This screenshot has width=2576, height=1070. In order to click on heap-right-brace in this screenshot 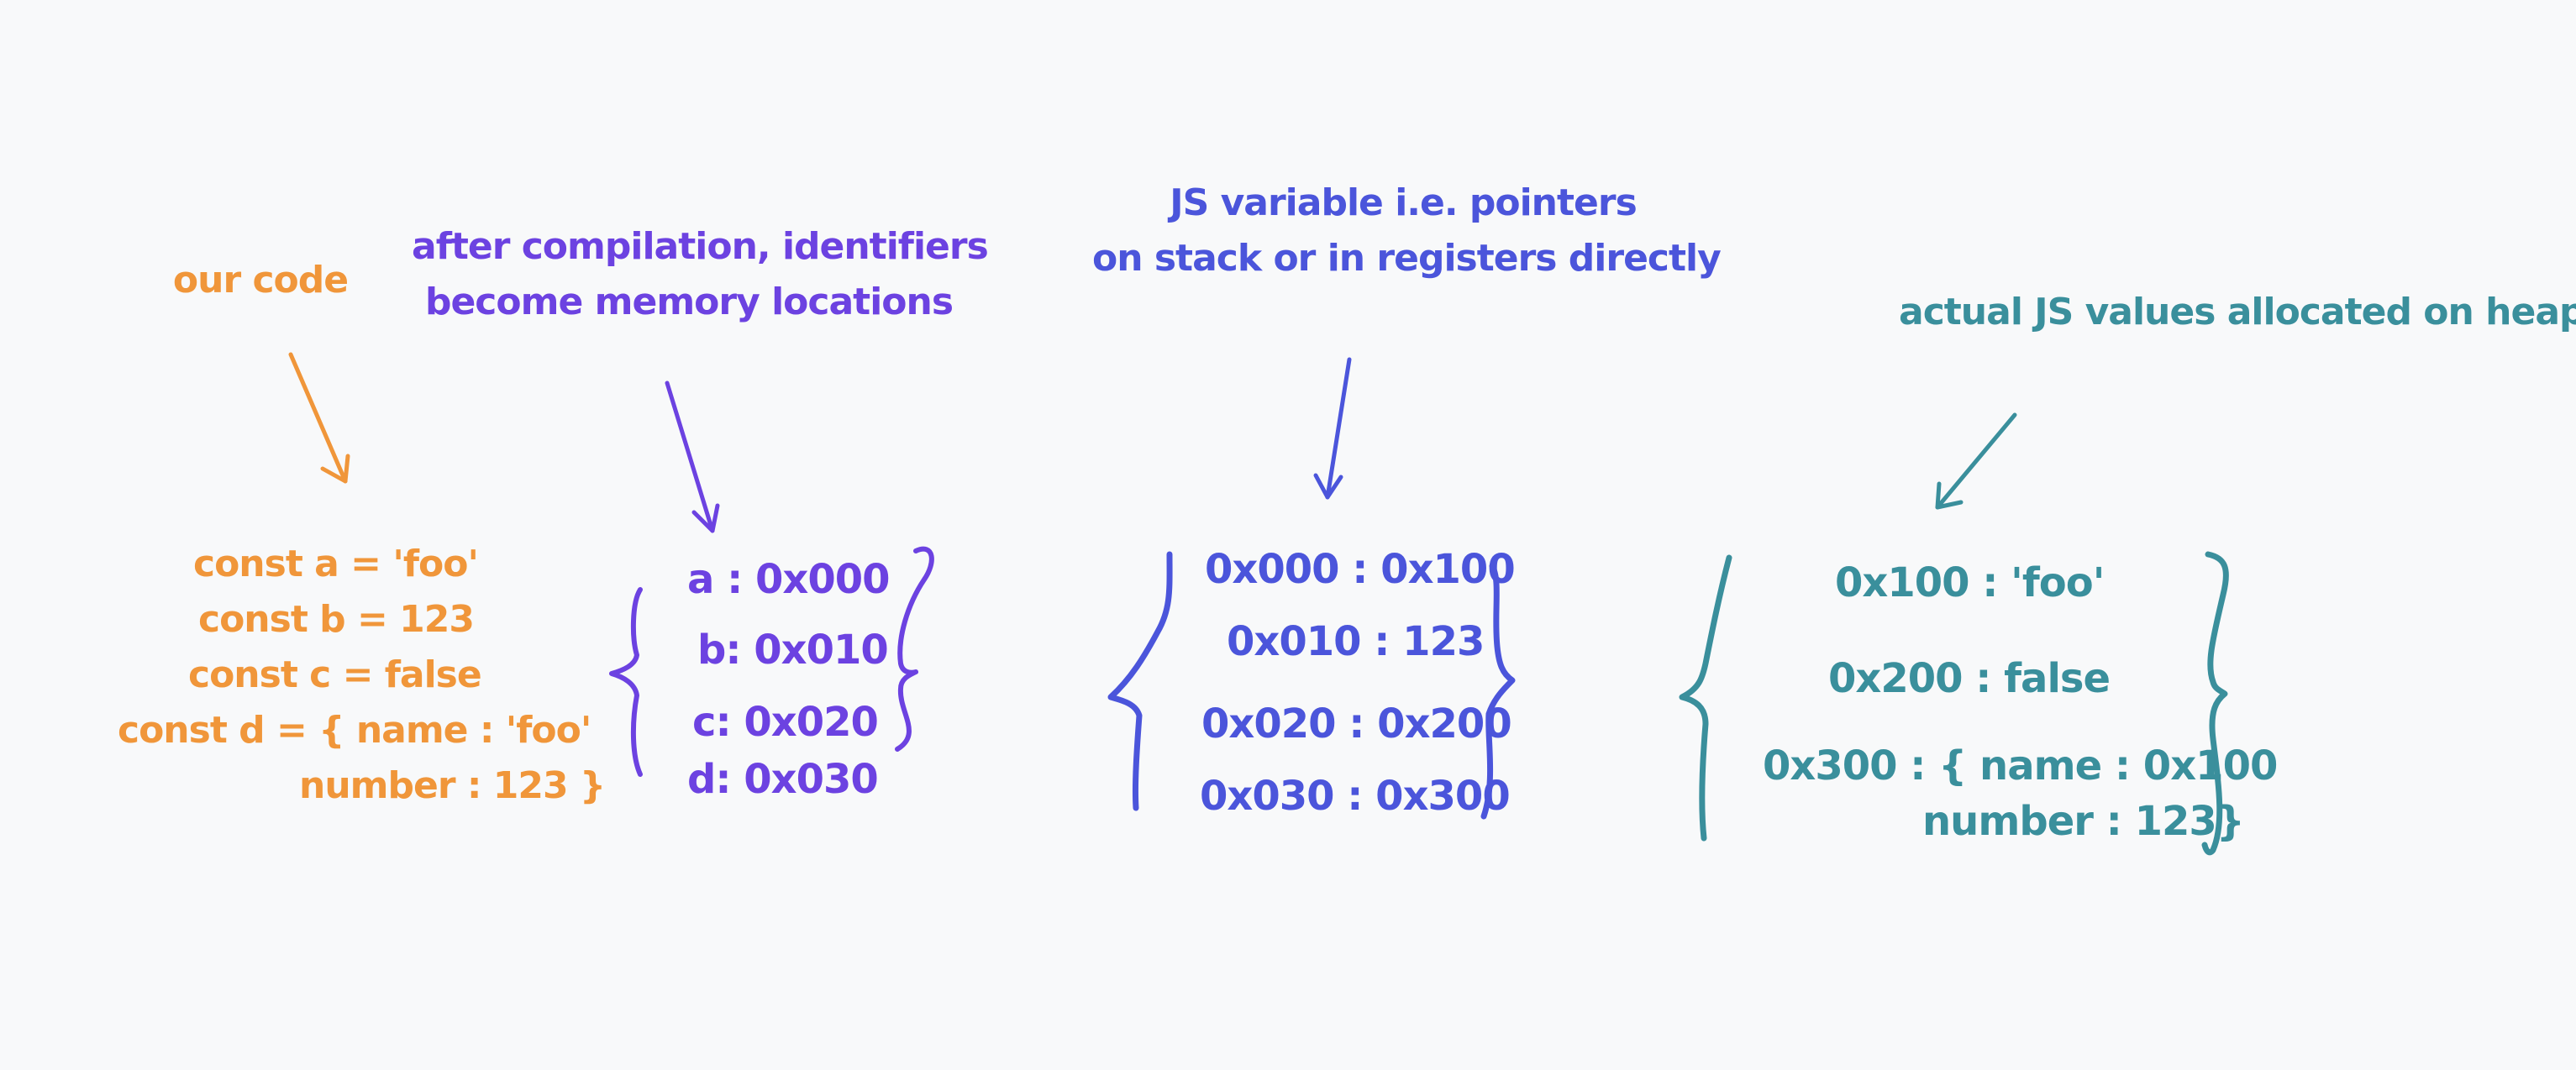, I will do `click(2215, 703)`.